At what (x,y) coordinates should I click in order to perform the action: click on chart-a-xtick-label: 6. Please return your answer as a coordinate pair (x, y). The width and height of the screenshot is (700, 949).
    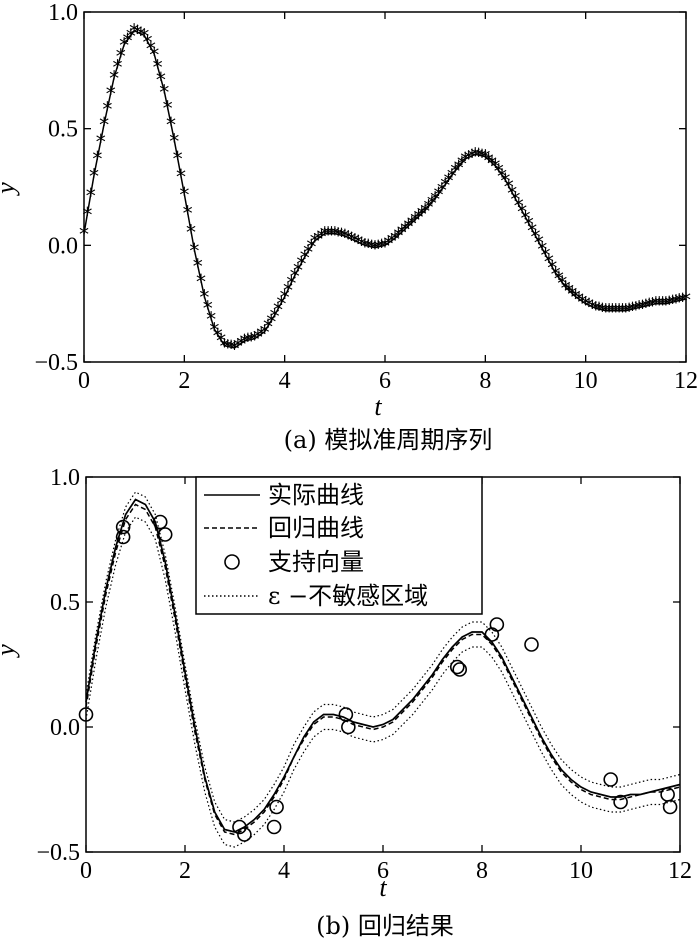
    Looking at the image, I should click on (385, 381).